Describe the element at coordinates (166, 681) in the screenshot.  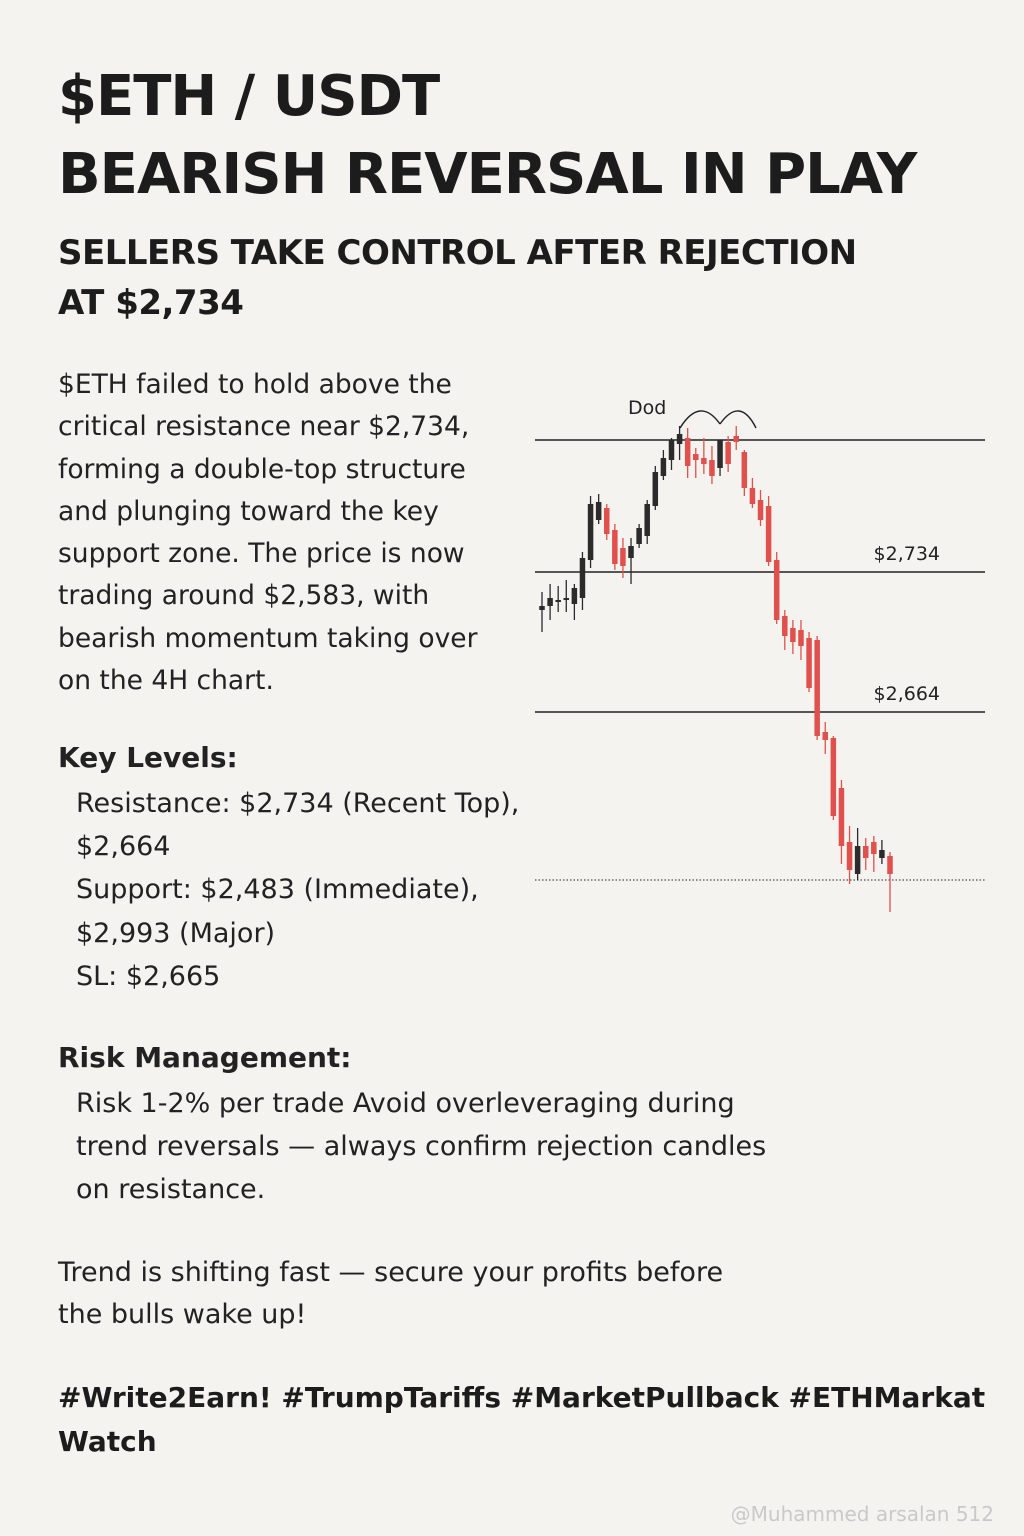
I see `intro-line: on the 4H chart.` at that location.